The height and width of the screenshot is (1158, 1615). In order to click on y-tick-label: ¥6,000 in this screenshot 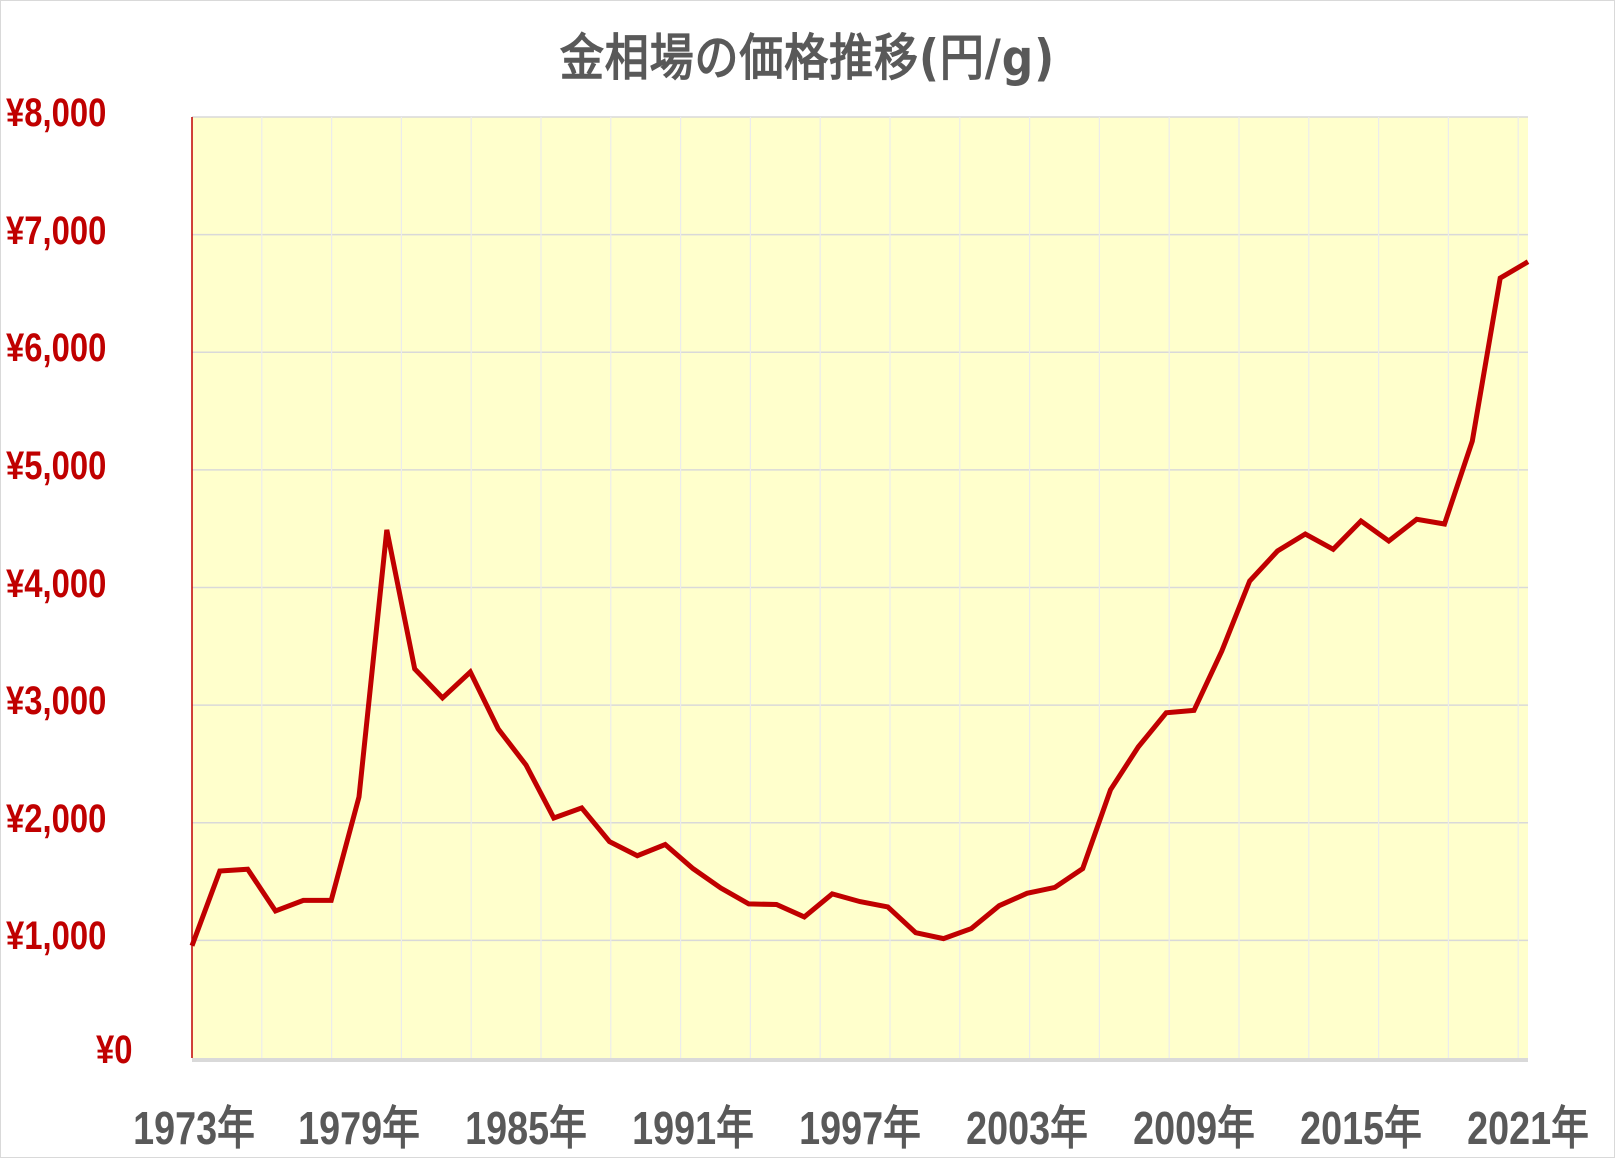, I will do `click(56, 348)`.